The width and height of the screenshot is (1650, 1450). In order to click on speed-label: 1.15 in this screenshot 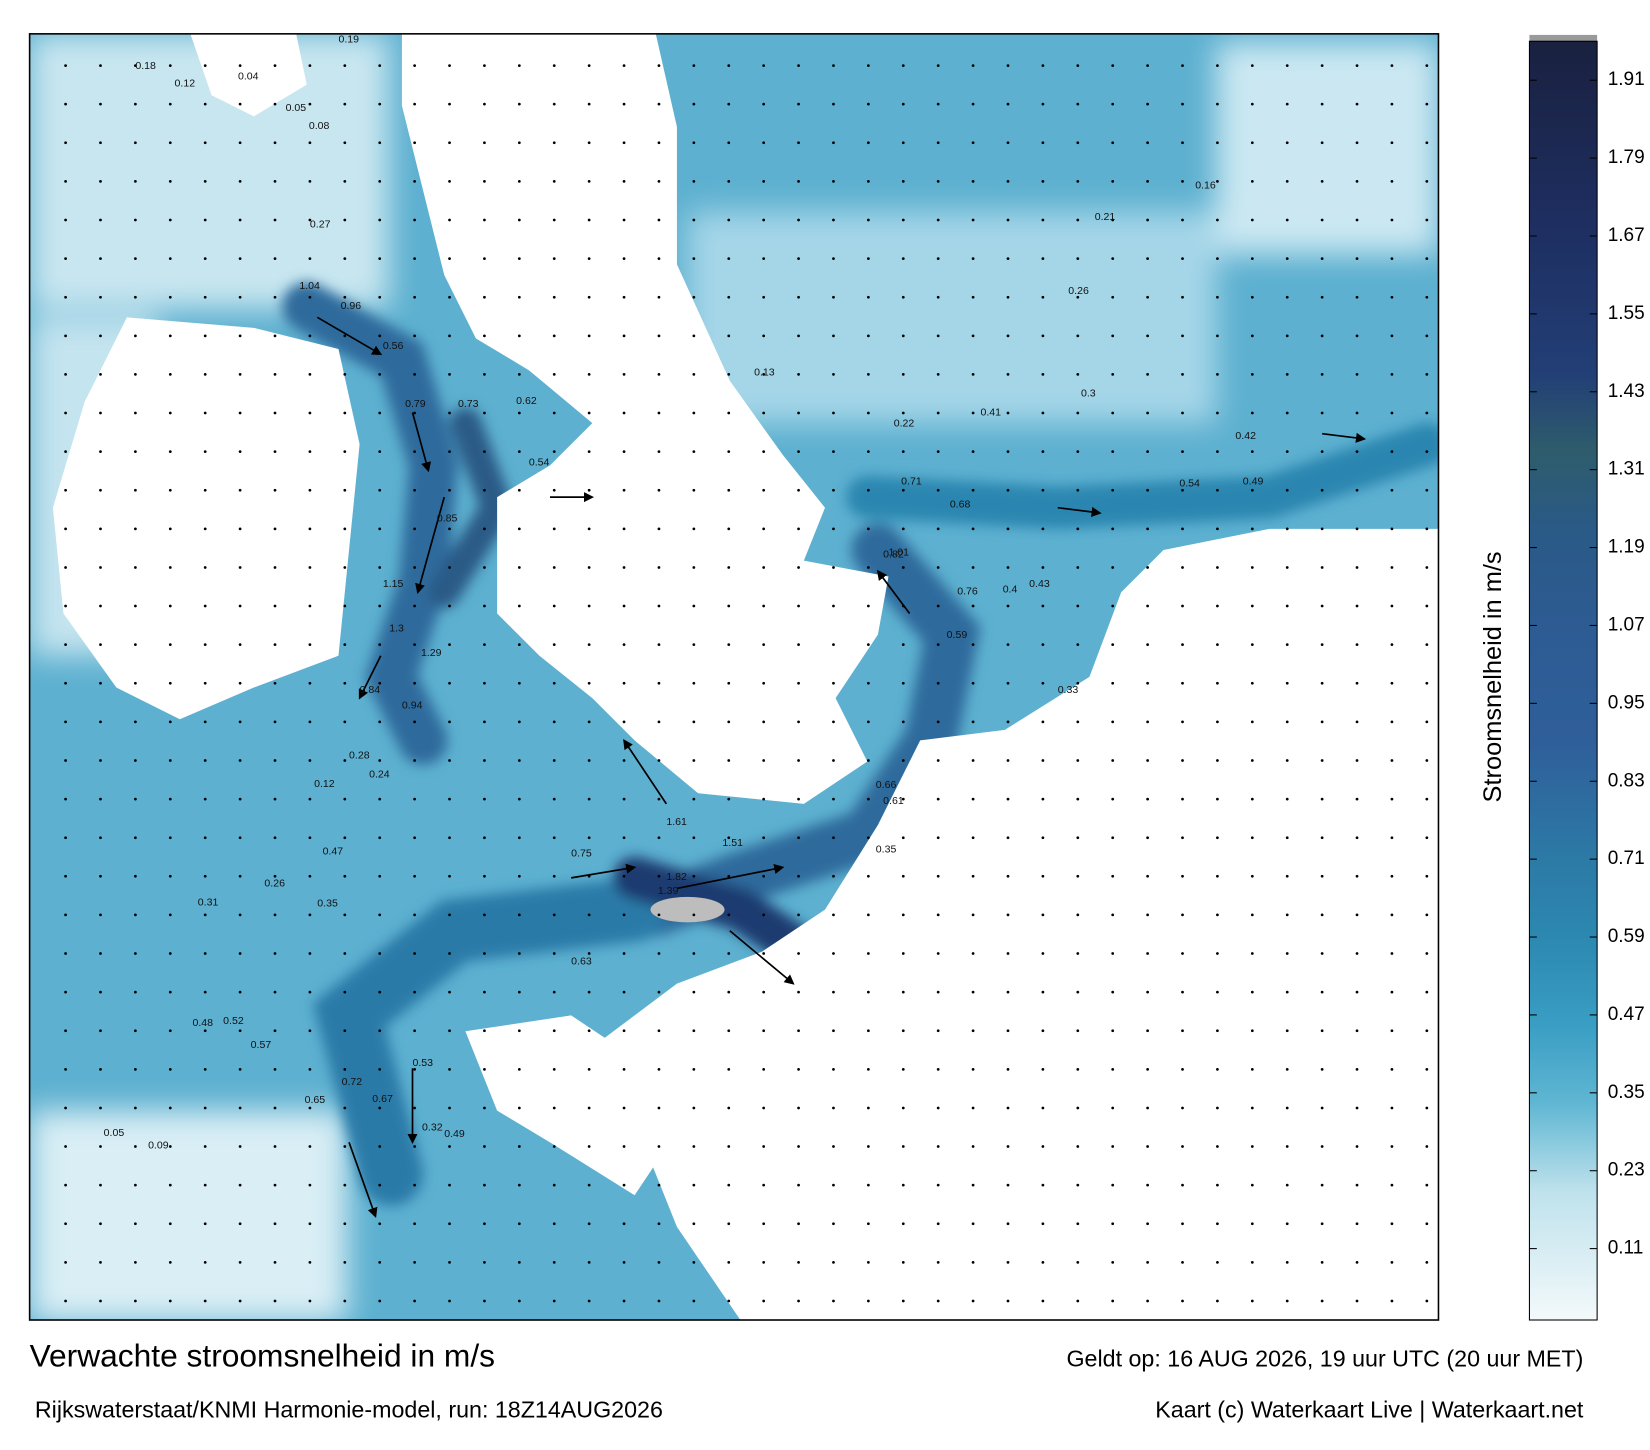, I will do `click(393, 584)`.